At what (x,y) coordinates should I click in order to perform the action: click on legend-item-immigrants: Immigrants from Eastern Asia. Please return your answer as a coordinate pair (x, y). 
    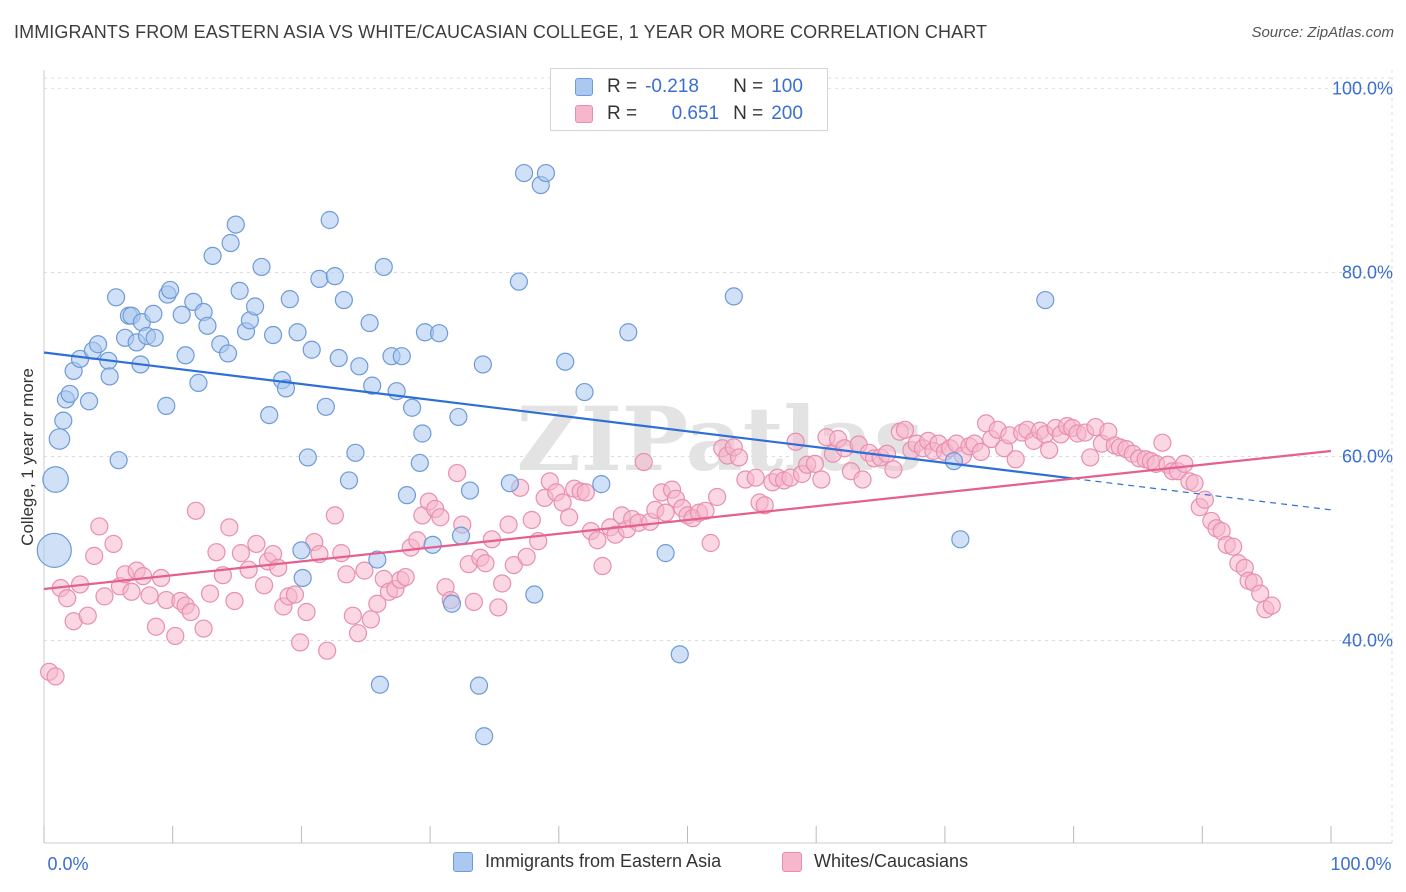
    Looking at the image, I should click on (587, 861).